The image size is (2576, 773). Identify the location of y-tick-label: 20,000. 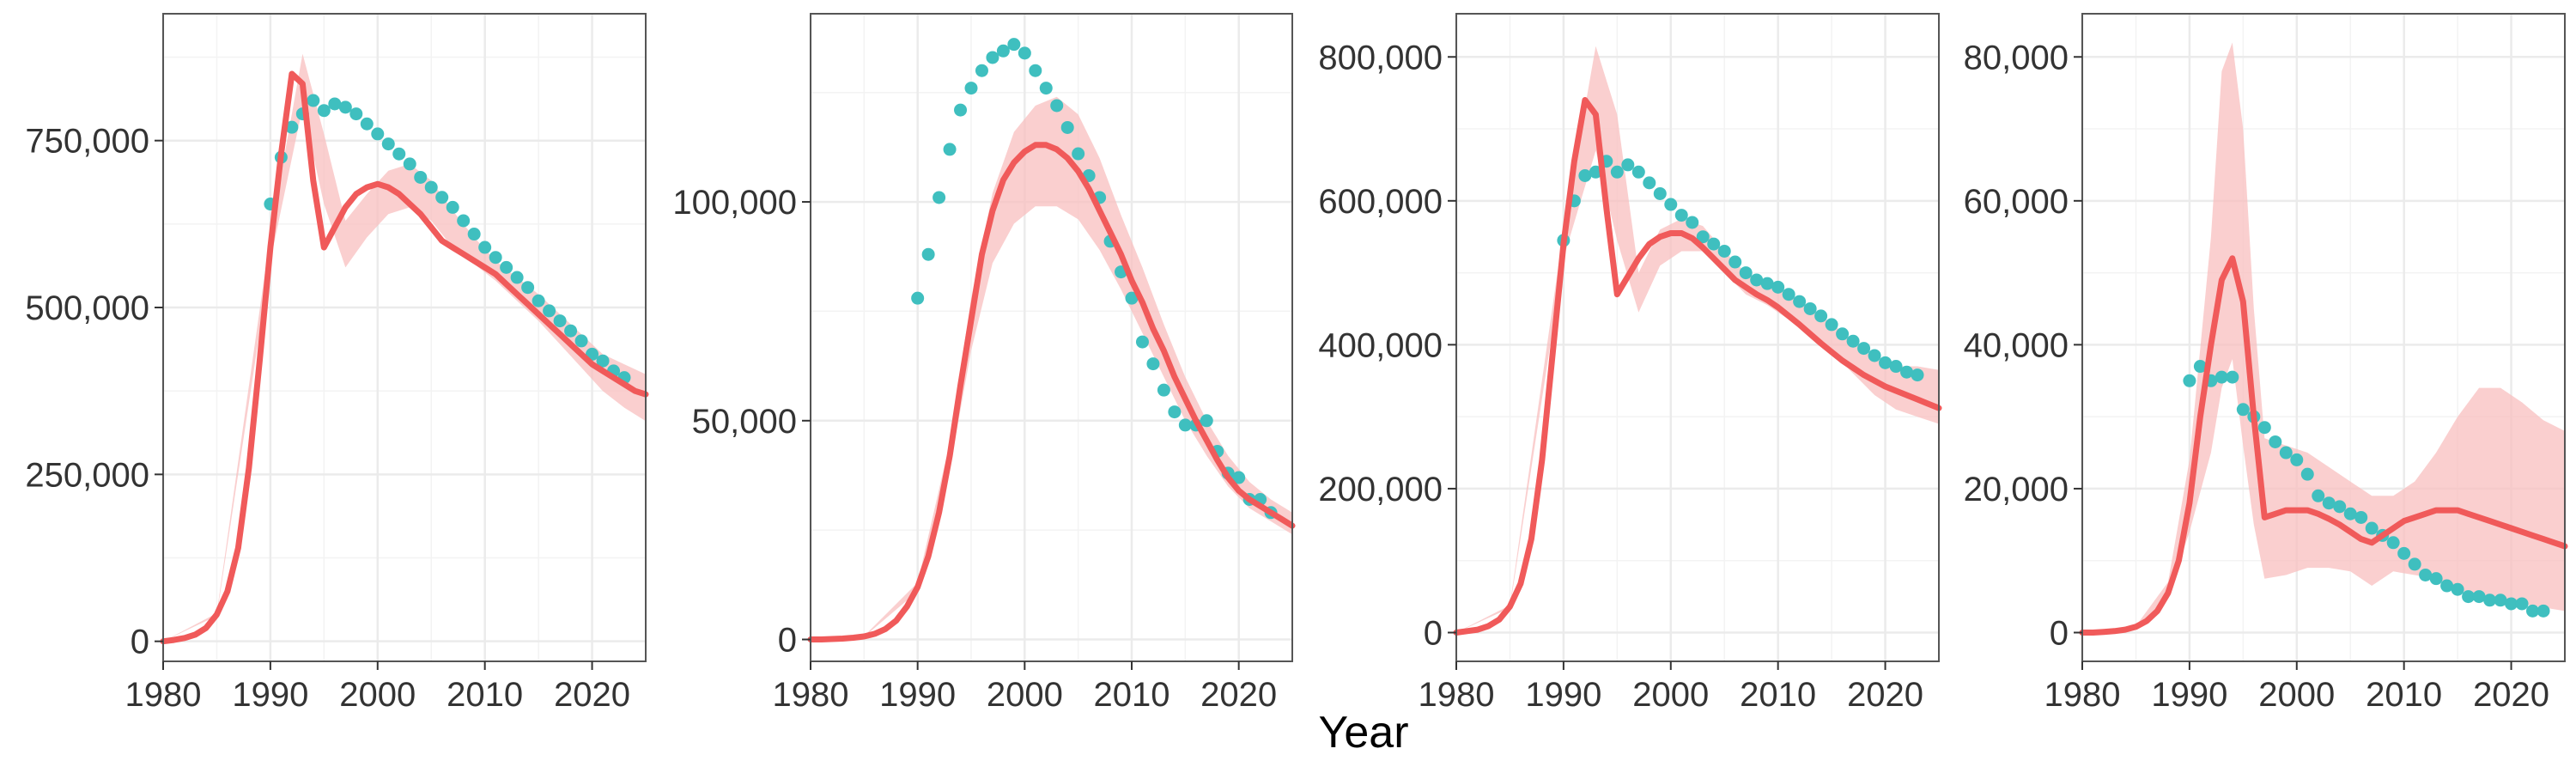
(2017, 489).